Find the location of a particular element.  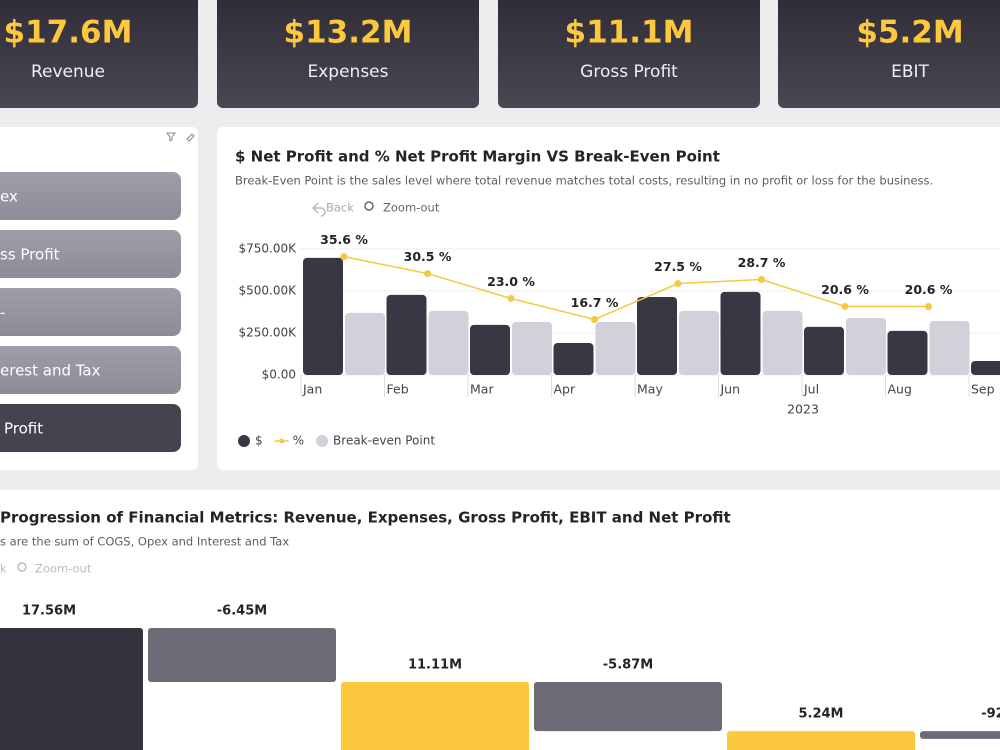

y-tick-label: $0.00 is located at coordinates (279, 375).